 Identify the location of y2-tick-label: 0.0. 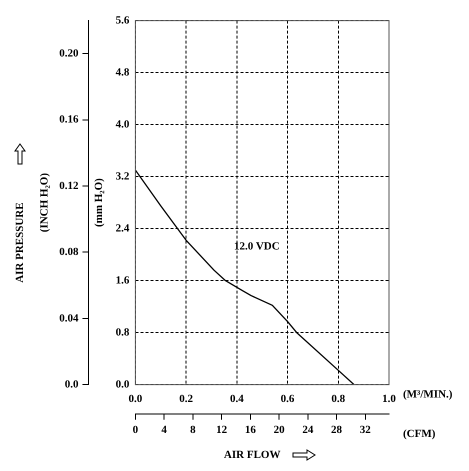
(71, 384).